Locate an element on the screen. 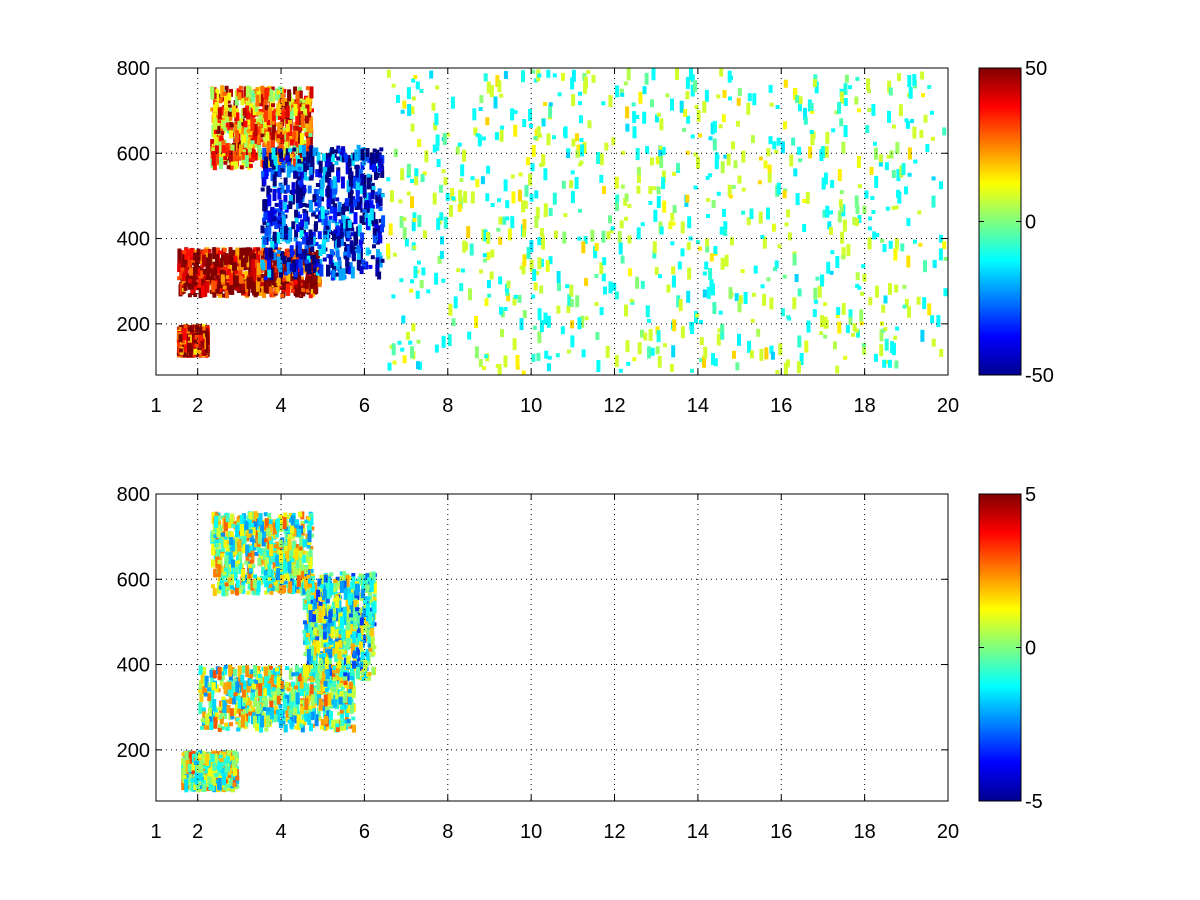  x-tick-label: 6 is located at coordinates (364, 406).